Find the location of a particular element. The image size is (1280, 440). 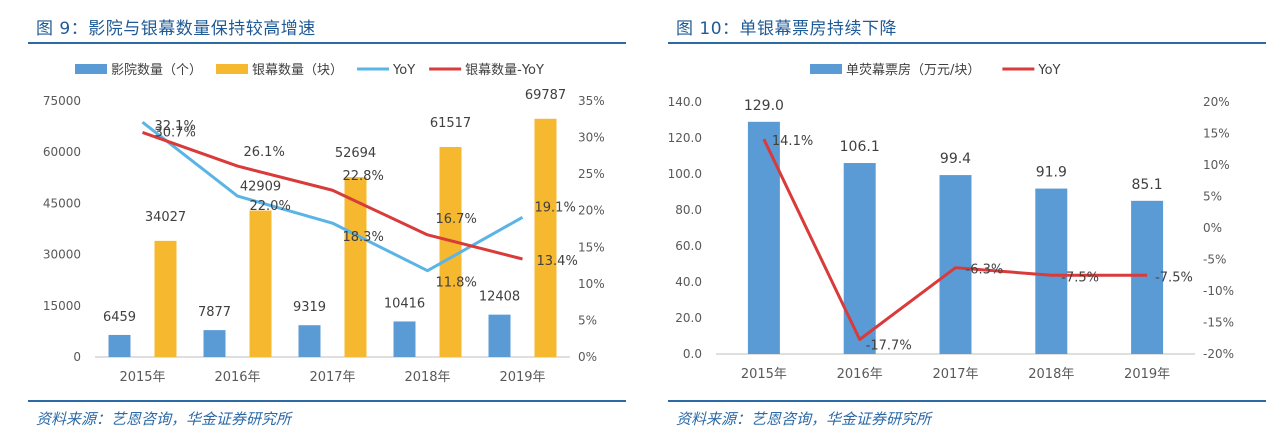

bar-data-label: 7877 is located at coordinates (214, 312).